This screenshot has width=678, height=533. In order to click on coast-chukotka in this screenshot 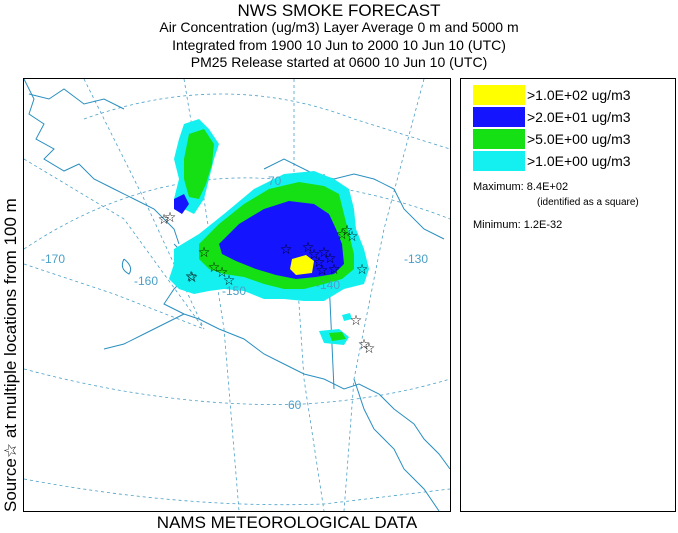, I will do `click(102, 162)`.